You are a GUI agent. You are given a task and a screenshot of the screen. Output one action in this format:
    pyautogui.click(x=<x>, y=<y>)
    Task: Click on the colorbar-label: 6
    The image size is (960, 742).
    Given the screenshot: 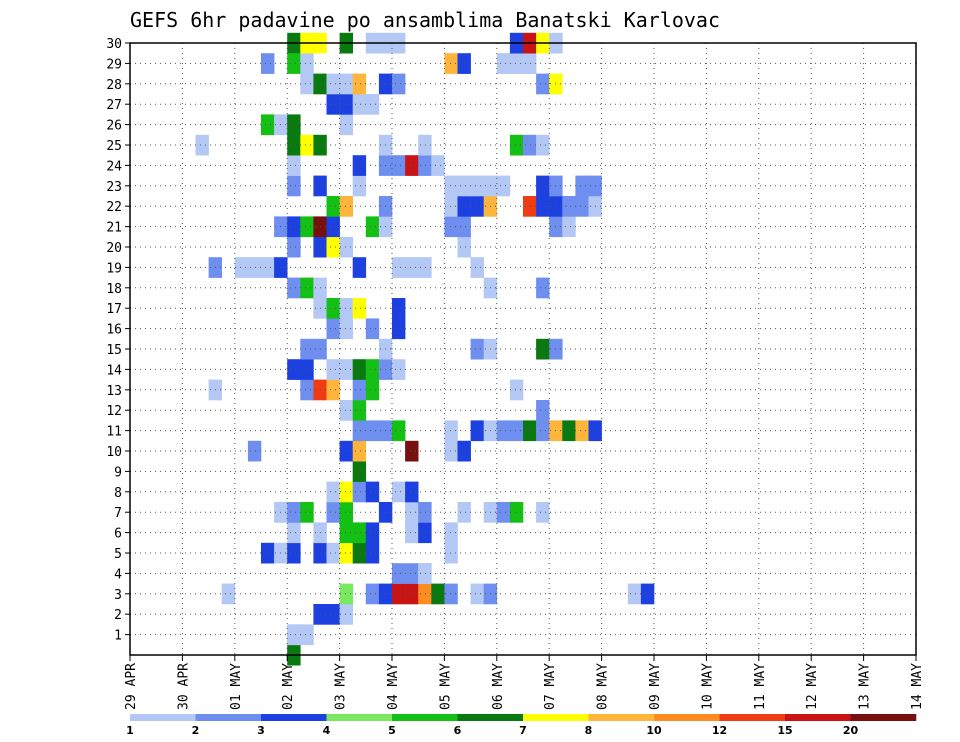 What is the action you would take?
    pyautogui.click(x=458, y=730)
    